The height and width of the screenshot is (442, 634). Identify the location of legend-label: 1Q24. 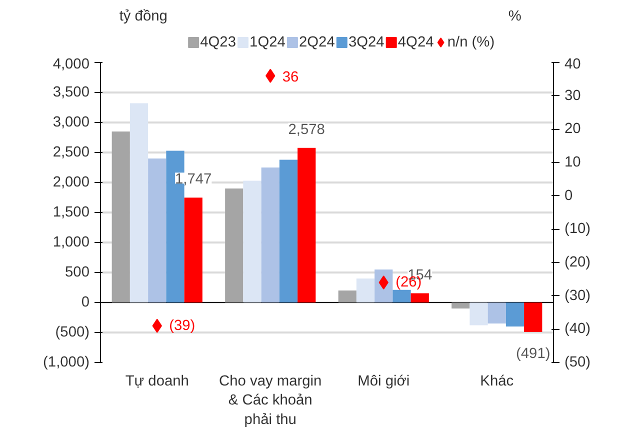
(268, 42).